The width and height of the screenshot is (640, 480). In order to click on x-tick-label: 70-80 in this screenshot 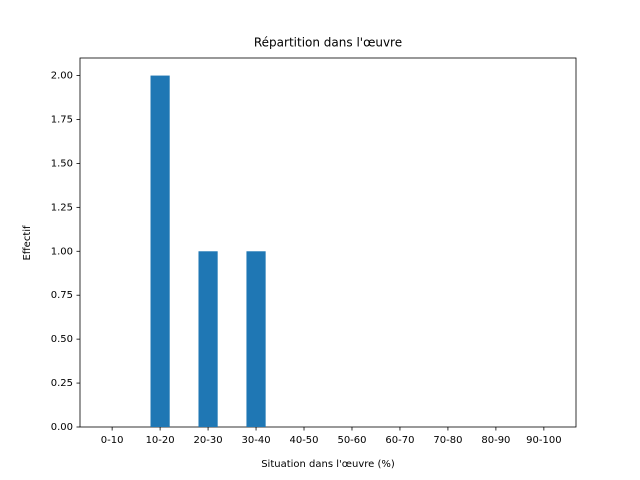, I will do `click(447, 440)`.